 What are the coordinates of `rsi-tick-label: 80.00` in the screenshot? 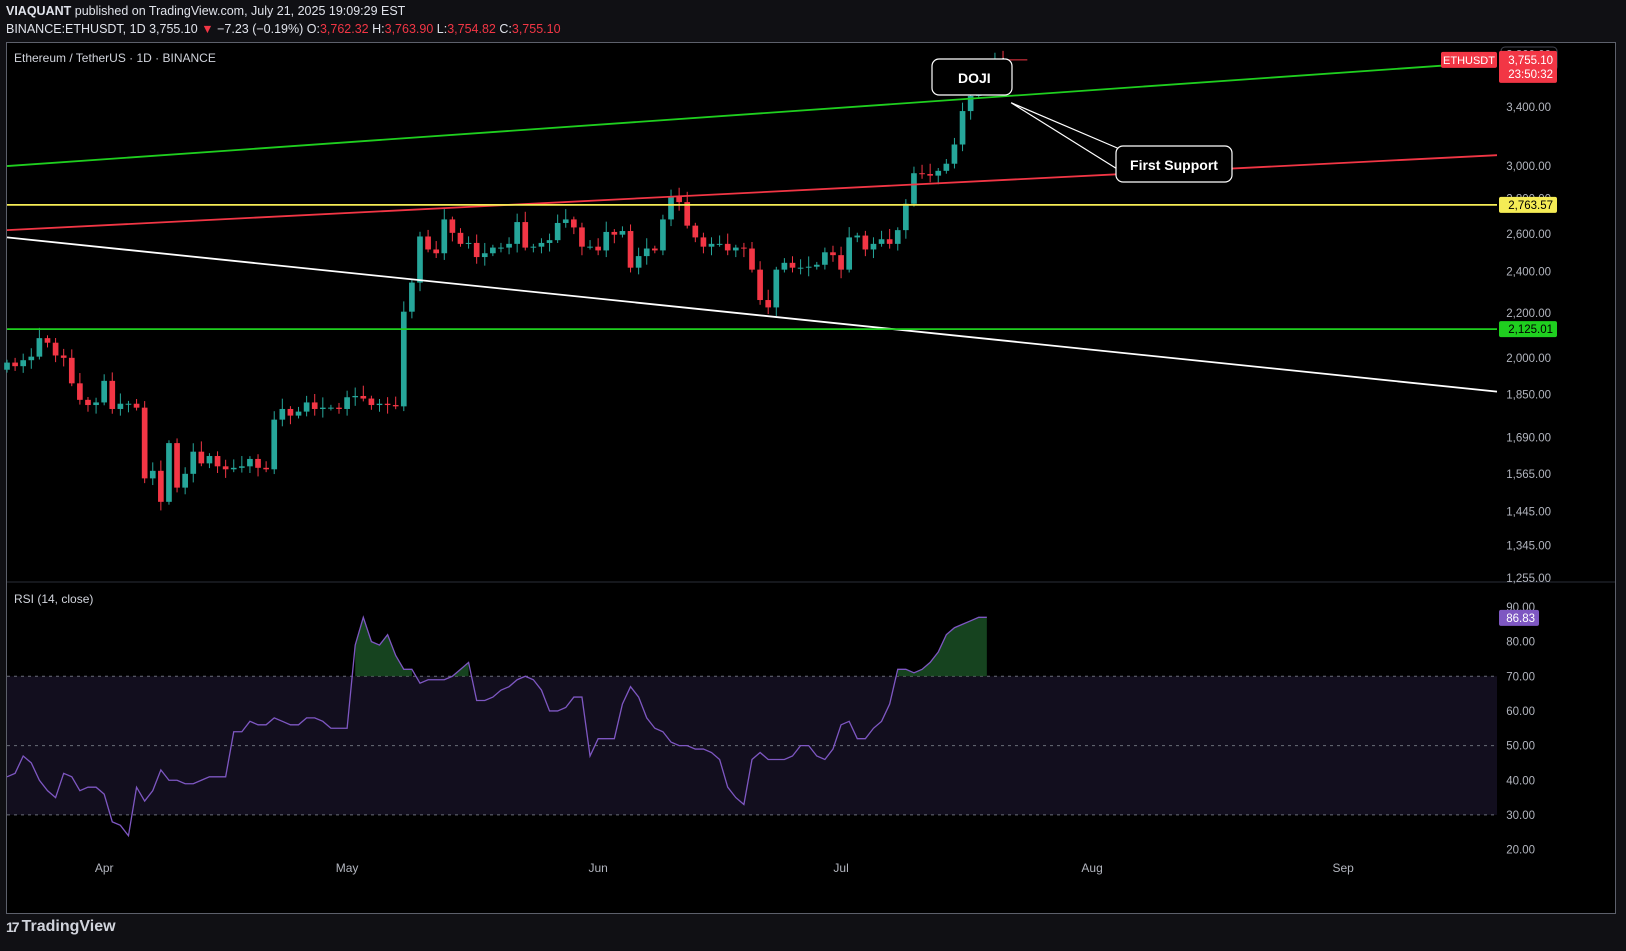 It's located at (1520, 643).